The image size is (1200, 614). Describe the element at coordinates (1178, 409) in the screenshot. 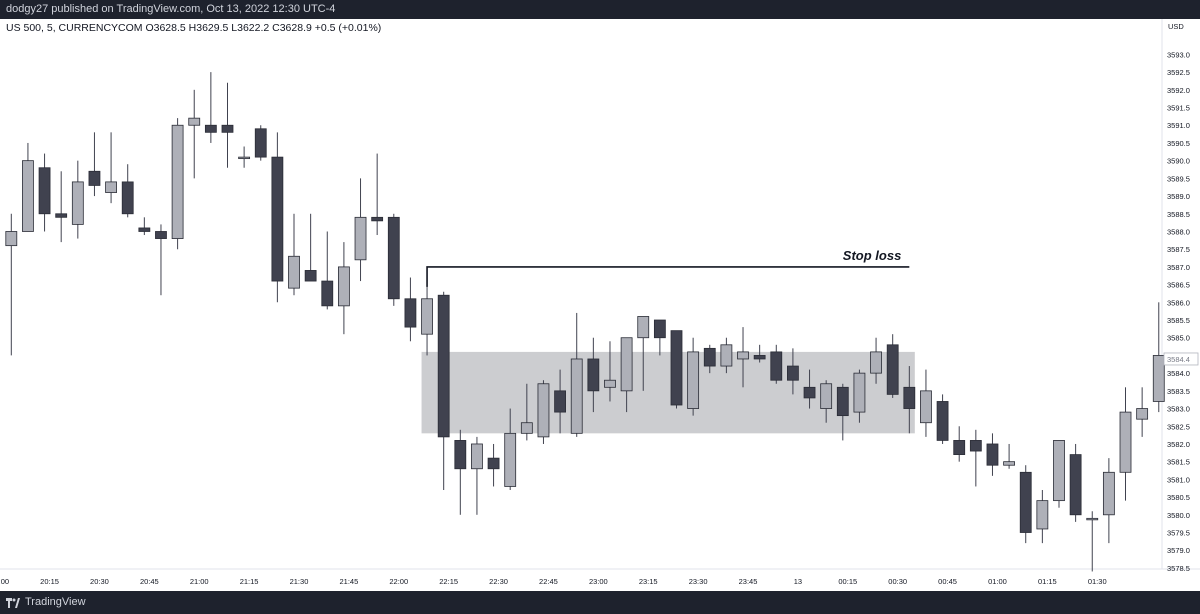

I see `price-tick-label: 3583.0` at that location.